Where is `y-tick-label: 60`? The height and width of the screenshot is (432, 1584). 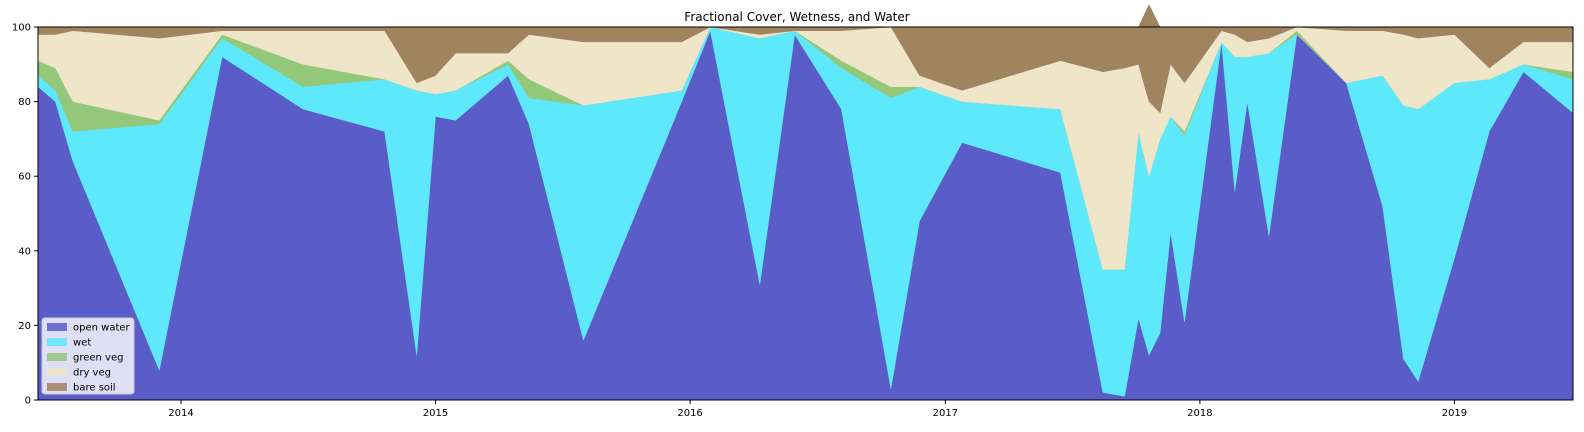
y-tick-label: 60 is located at coordinates (24, 177).